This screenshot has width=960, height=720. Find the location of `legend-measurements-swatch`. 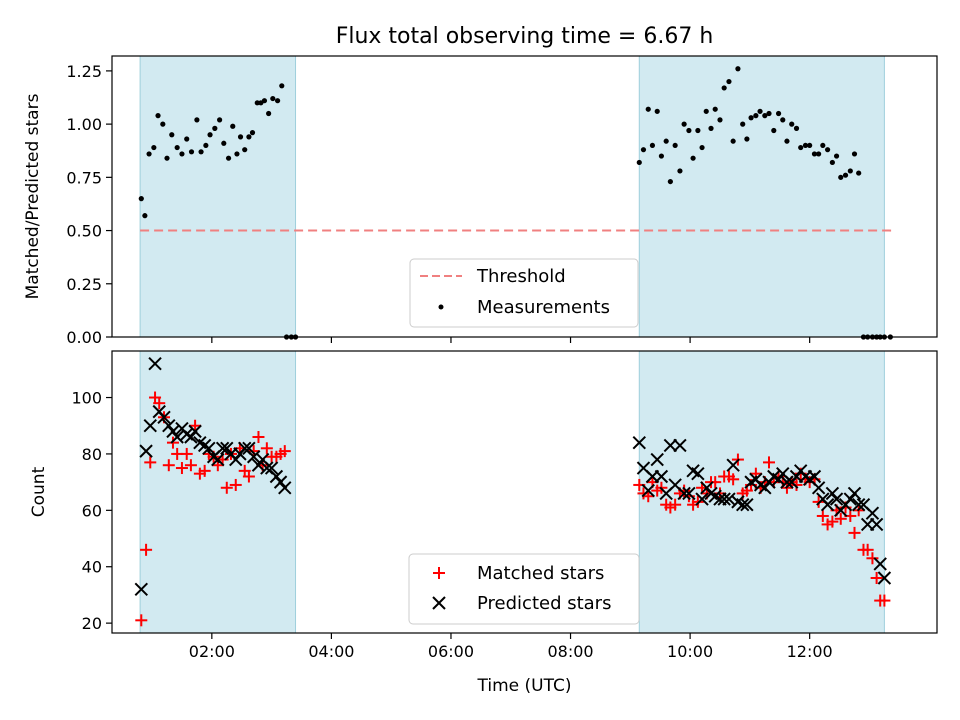

legend-measurements-swatch is located at coordinates (441, 307).